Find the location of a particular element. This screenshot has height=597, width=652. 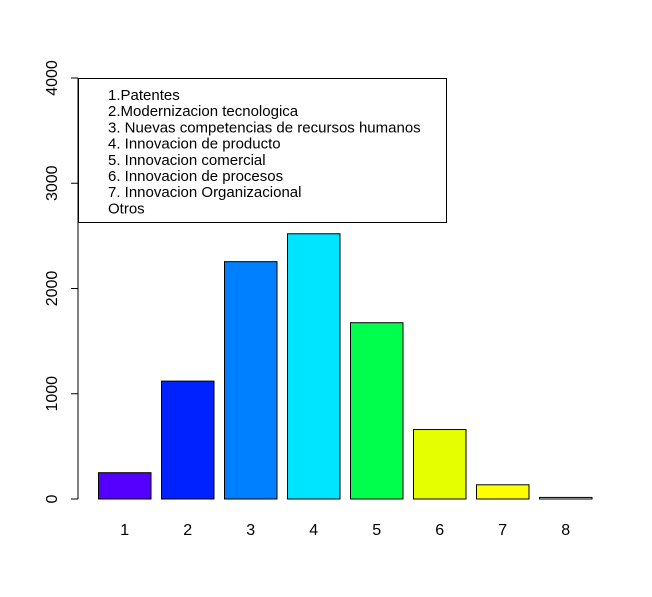

x-tick-label: 1 is located at coordinates (124, 530).